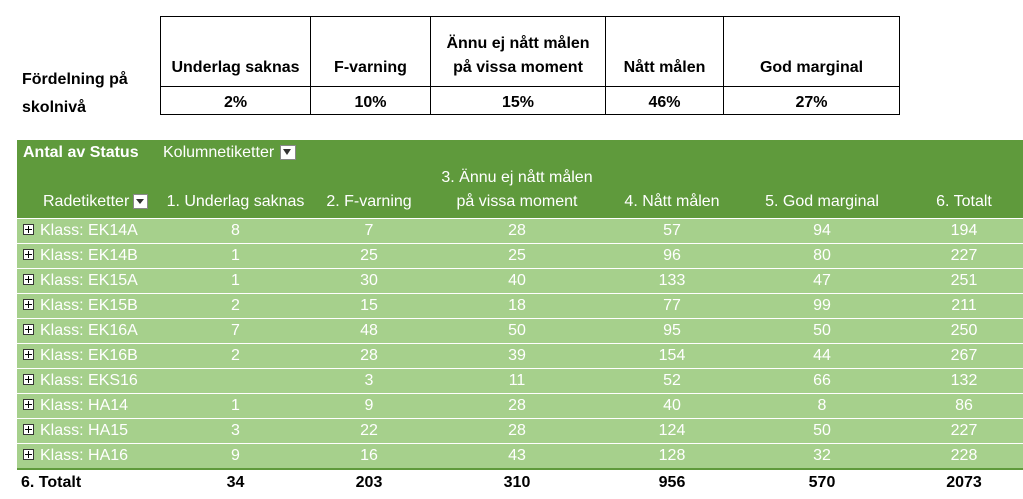 Image resolution: width=1023 pixels, height=499 pixels. Describe the element at coordinates (90, 331) in the screenshot. I see `row-label-cell: Klass: EK16A` at that location.